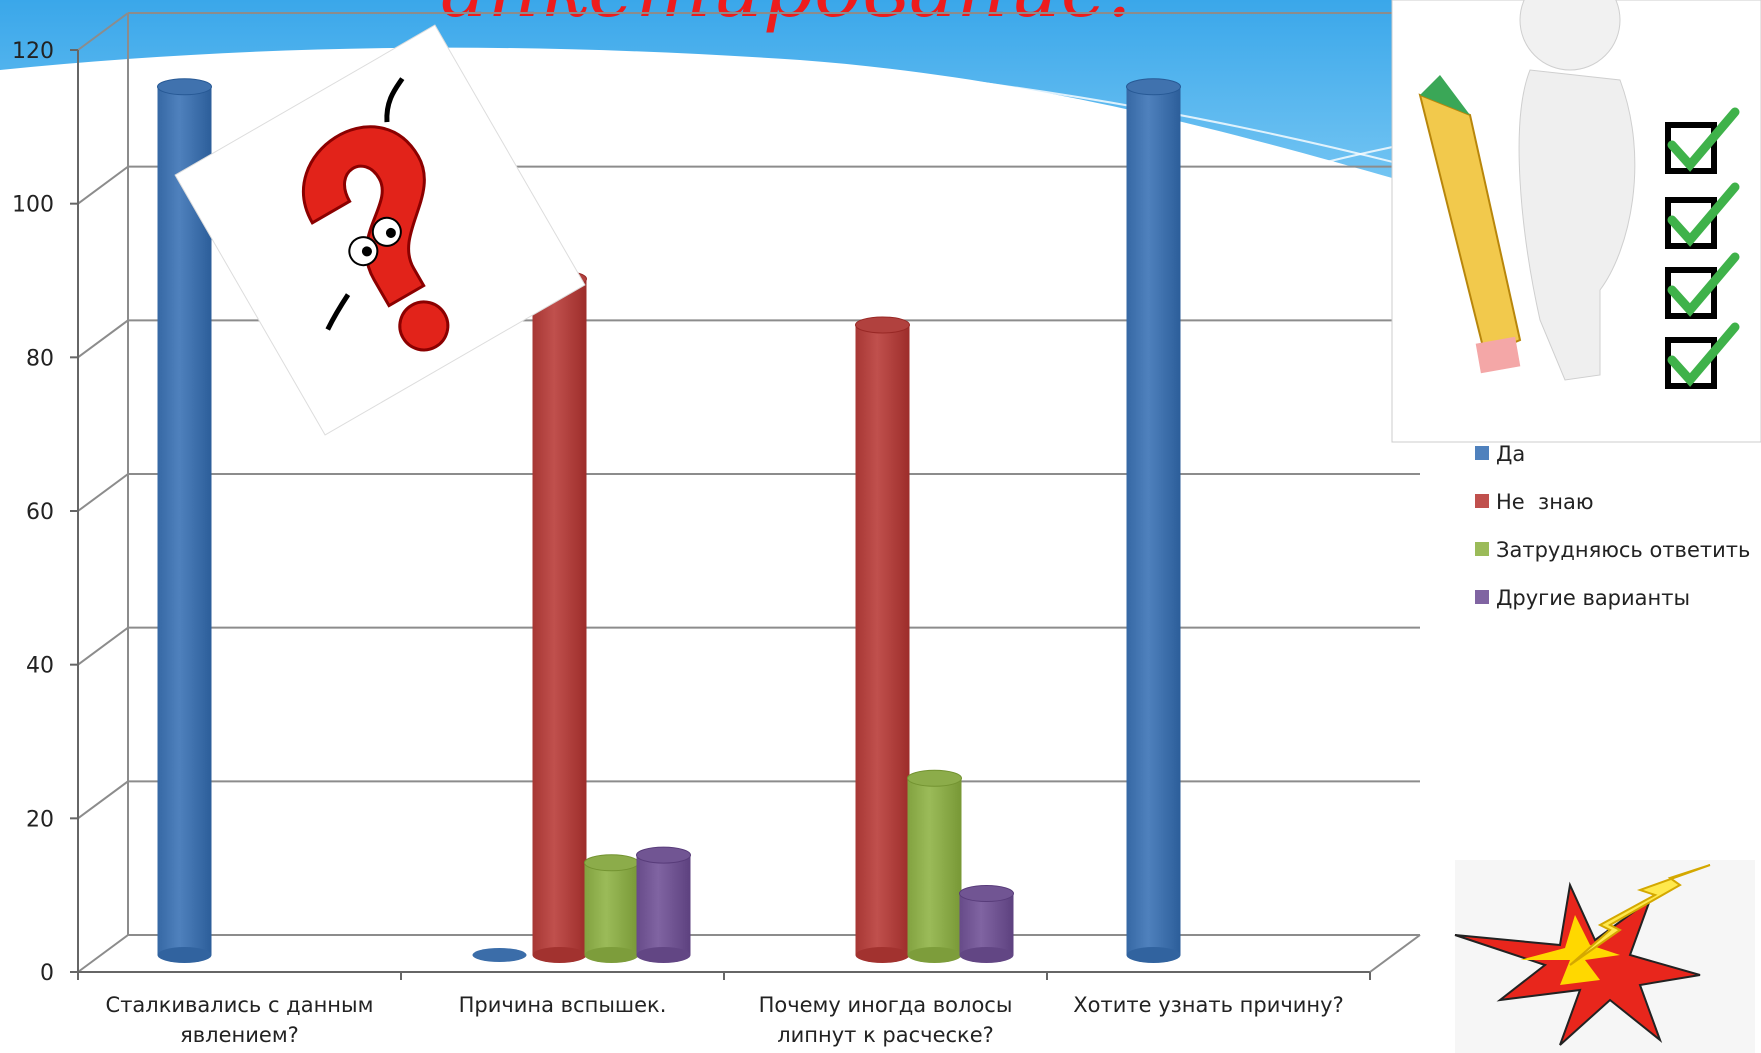  What do you see at coordinates (1623, 550) in the screenshot?
I see `legend-label-zatrudnyayus: Затрудняюсь ответить` at bounding box center [1623, 550].